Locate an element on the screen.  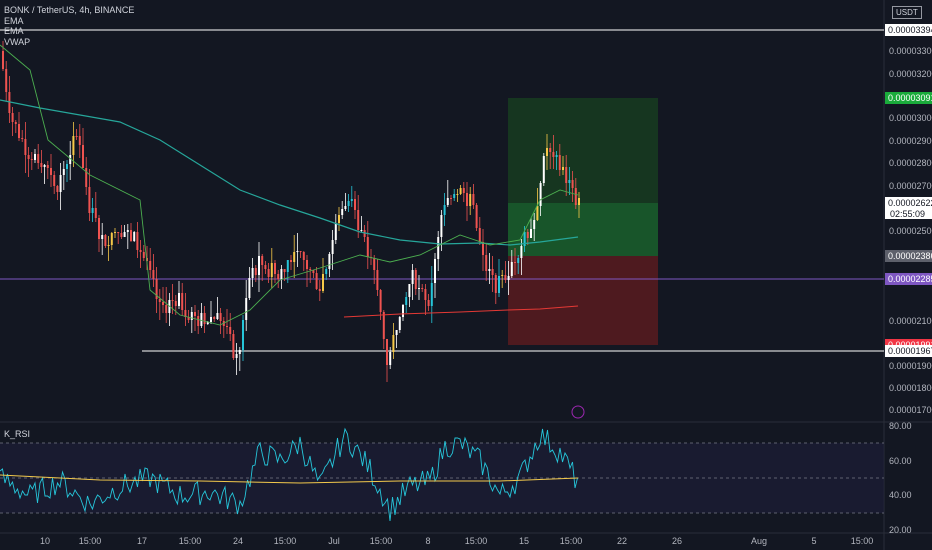
price-tick-label: 0.00001800 is located at coordinates (910, 388).